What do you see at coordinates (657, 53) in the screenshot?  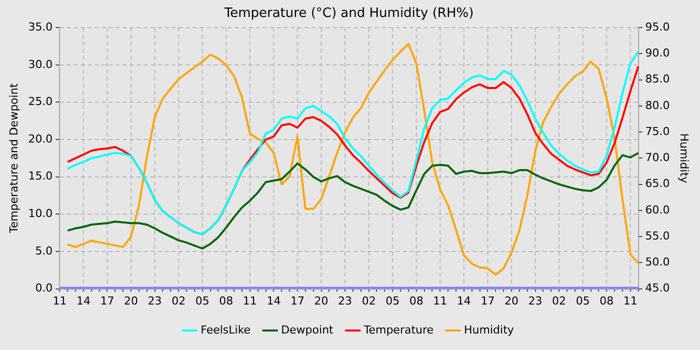 I see `y2-tick-label: 90.0` at bounding box center [657, 53].